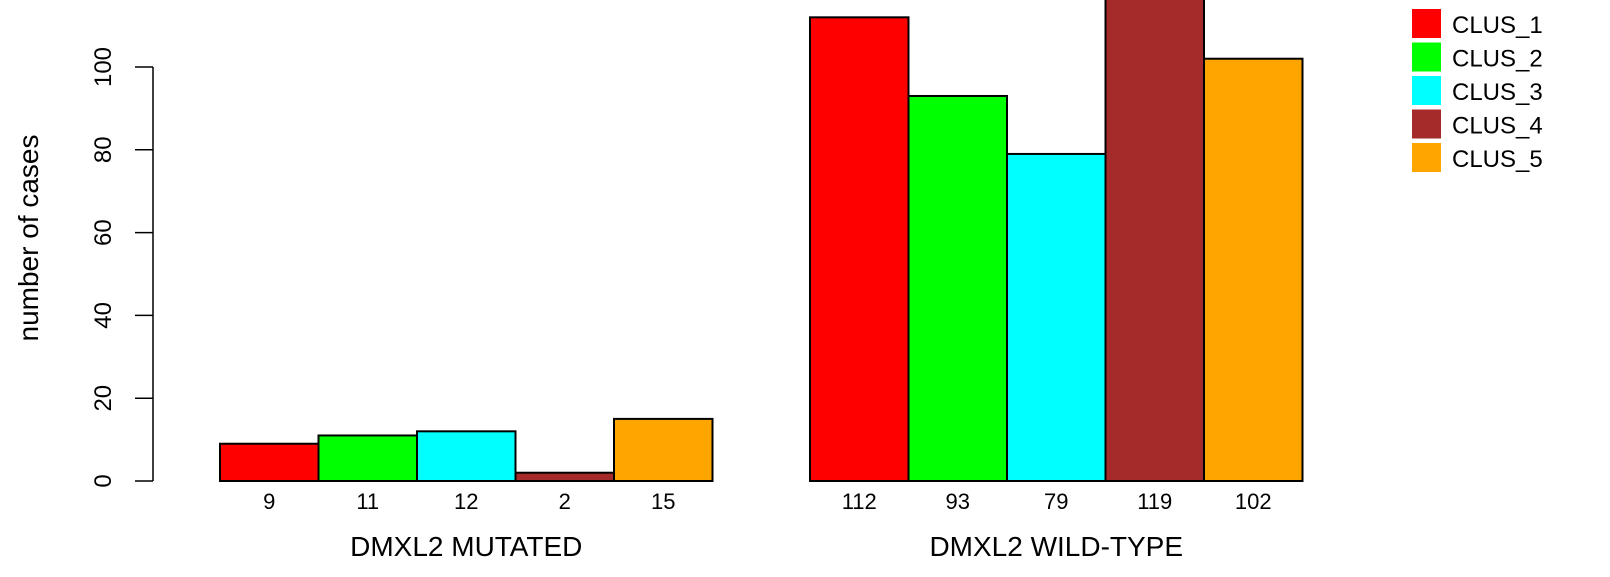 Image resolution: width=1610 pixels, height=577 pixels. Describe the element at coordinates (663, 501) in the screenshot. I see `bar-value-label: 15` at that location.